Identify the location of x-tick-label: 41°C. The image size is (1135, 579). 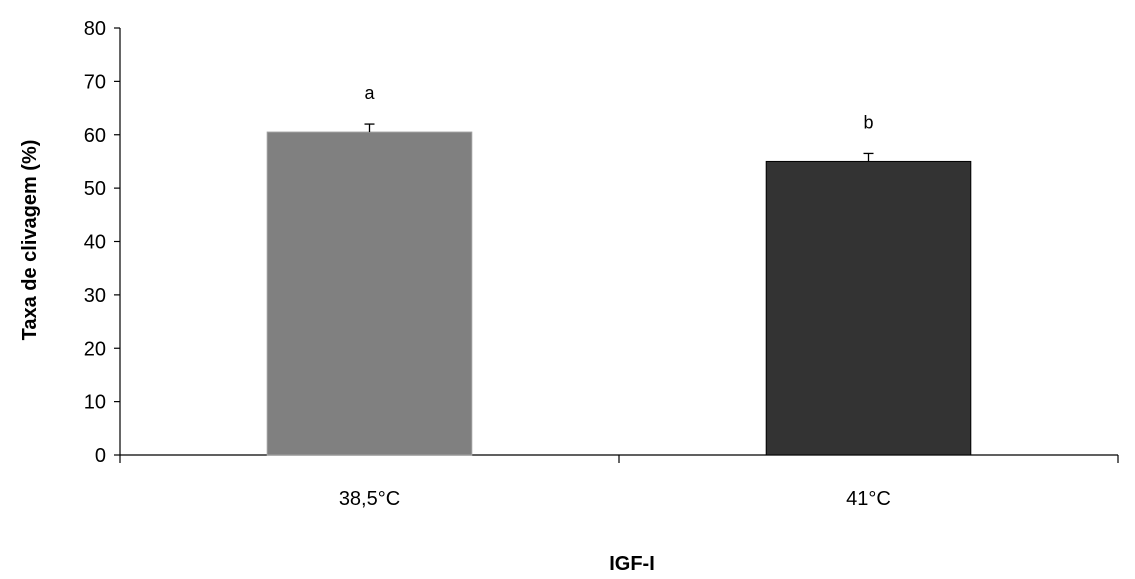
(868, 499).